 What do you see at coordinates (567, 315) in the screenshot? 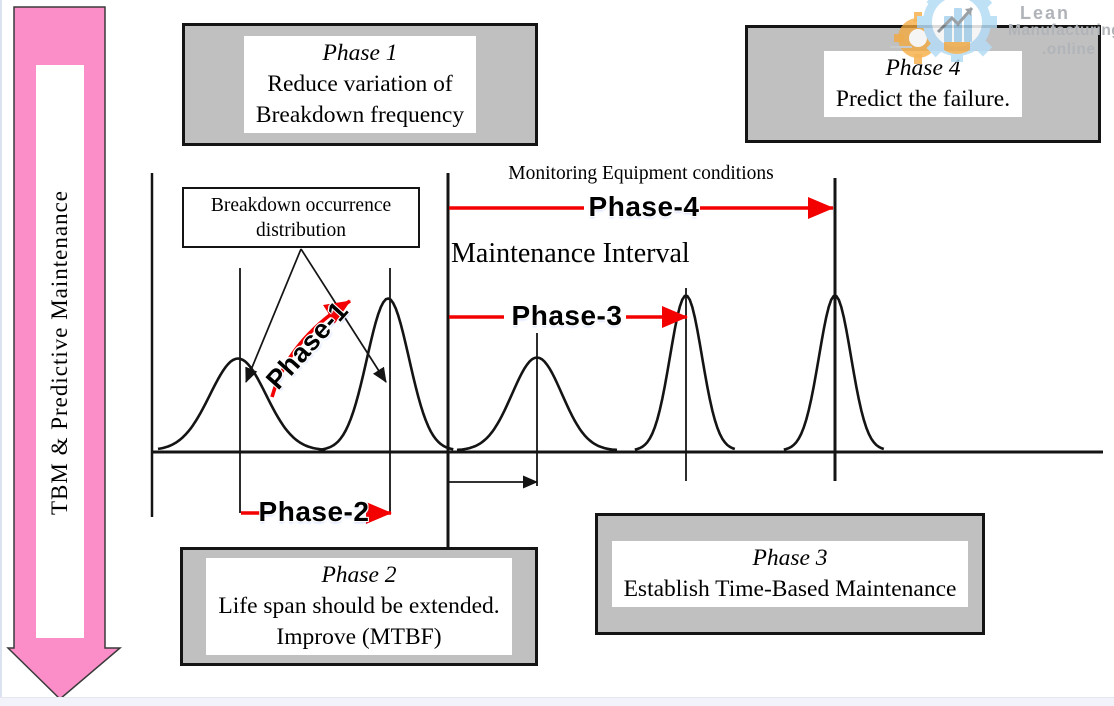
I see `phase3-arrow-label: Phase-3` at bounding box center [567, 315].